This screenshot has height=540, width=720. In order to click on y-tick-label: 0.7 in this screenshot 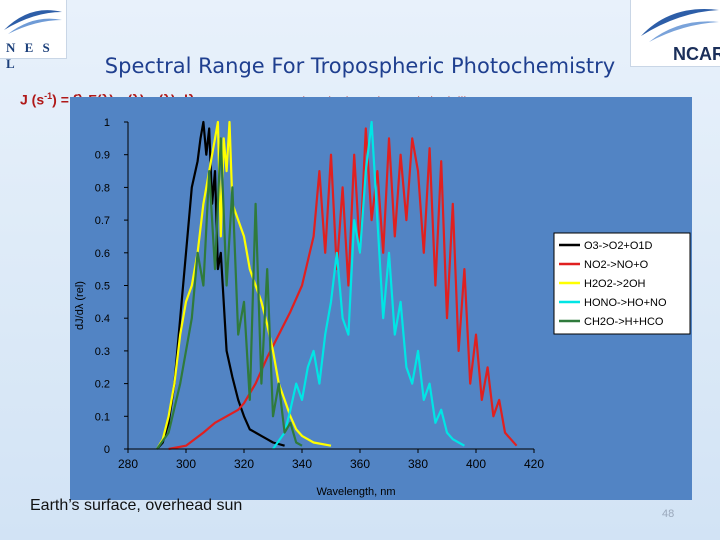, I will do `click(102, 221)`.